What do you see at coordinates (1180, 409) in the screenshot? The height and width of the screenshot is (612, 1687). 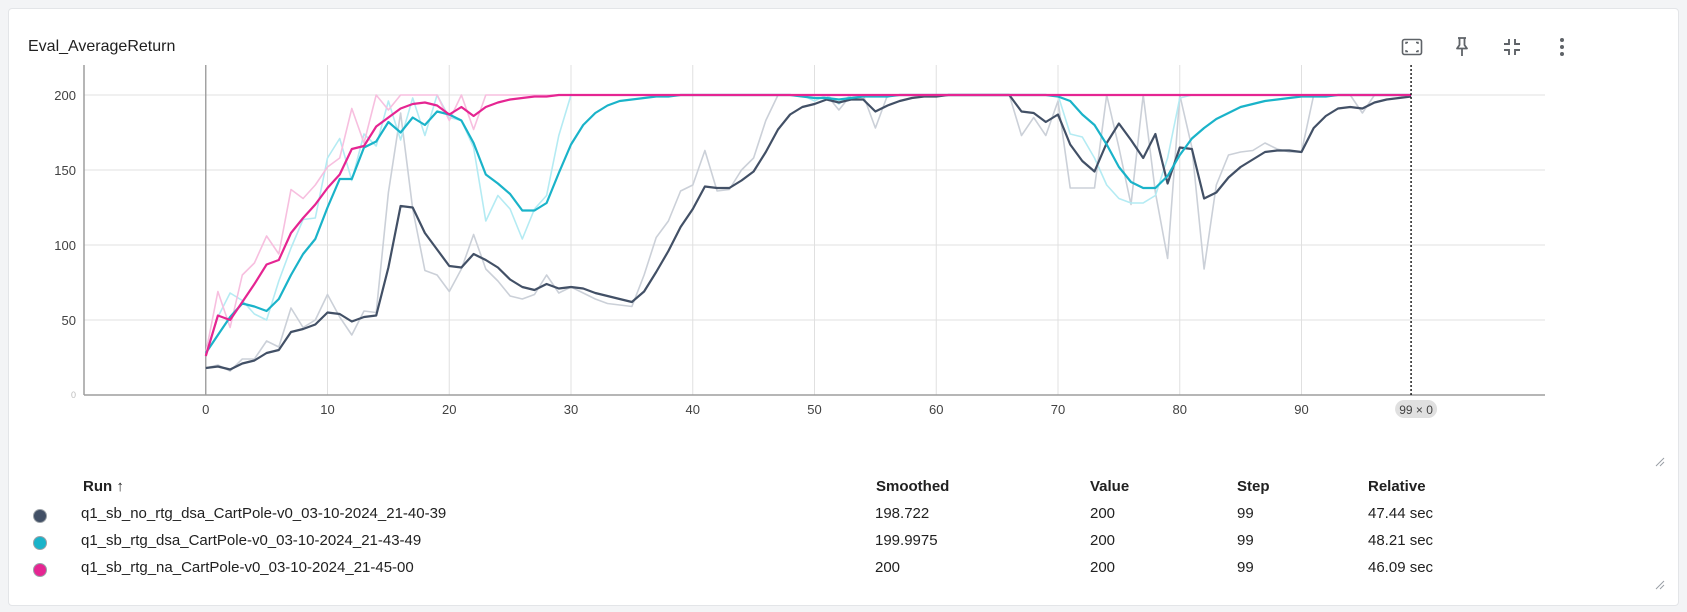 I see `x-tick-label: 80` at bounding box center [1180, 409].